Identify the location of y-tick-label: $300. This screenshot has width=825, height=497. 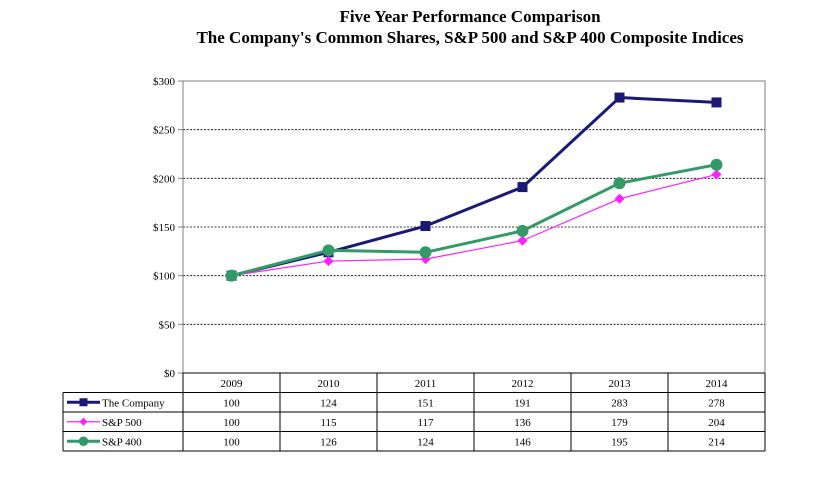
(164, 82).